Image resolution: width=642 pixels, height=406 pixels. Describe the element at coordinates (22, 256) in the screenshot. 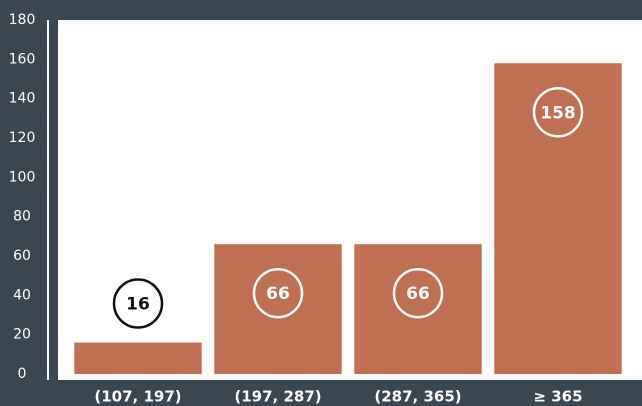

I see `y-tick-label: 60` at that location.